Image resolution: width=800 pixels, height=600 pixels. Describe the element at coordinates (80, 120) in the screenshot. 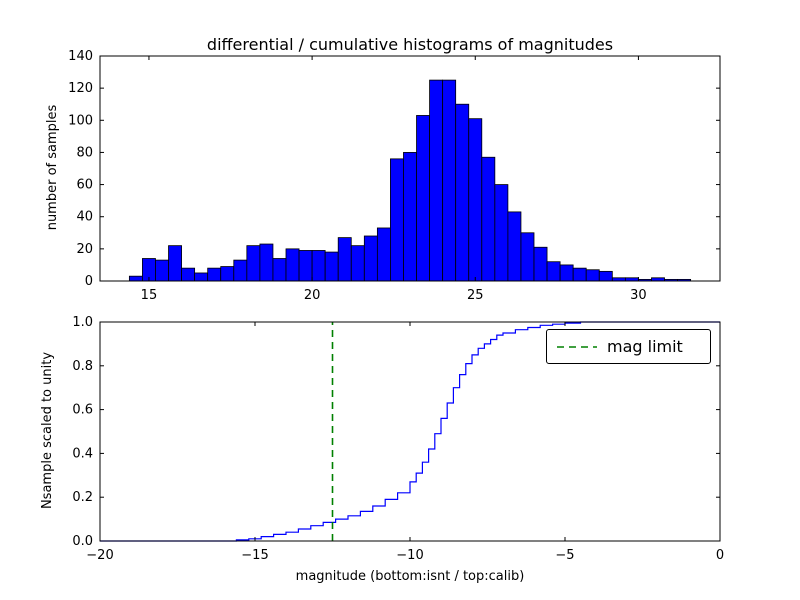

I see `y-tick-label: 100` at that location.